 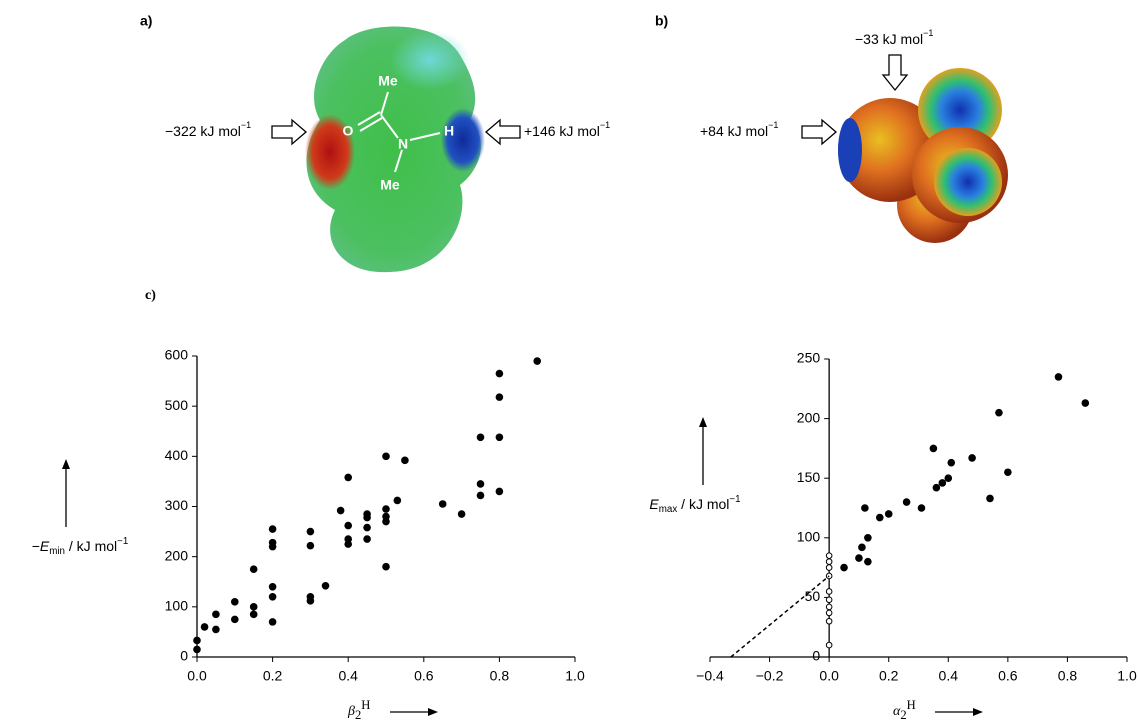 I want to click on fit-line, so click(x=780, y=616).